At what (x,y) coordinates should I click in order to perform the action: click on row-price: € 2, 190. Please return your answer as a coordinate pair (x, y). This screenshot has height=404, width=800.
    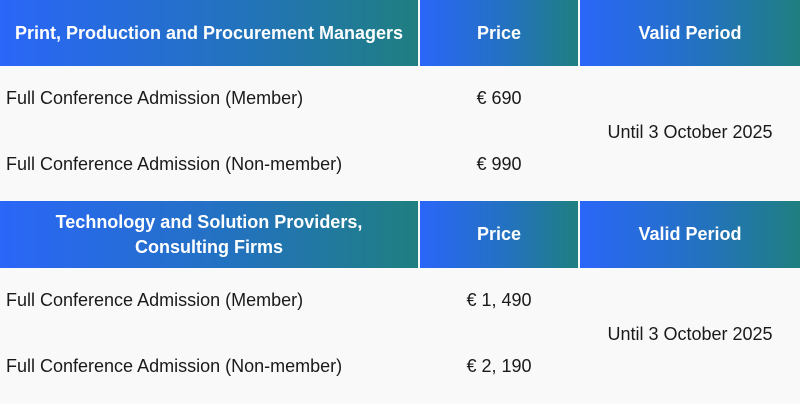
    Looking at the image, I should click on (499, 366).